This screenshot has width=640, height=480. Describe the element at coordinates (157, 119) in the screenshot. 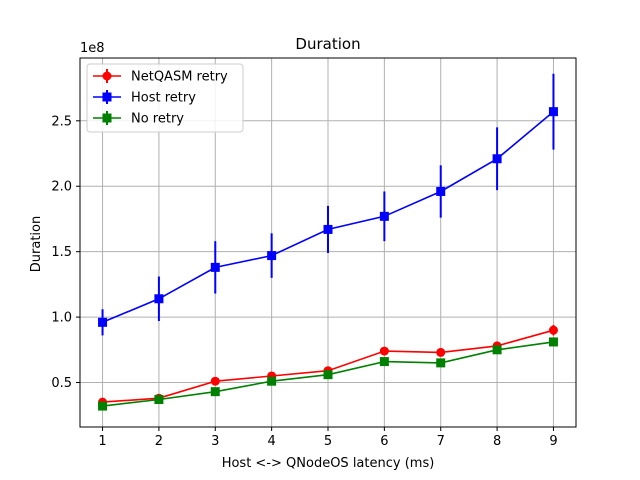

I see `legend-label: No retry` at that location.